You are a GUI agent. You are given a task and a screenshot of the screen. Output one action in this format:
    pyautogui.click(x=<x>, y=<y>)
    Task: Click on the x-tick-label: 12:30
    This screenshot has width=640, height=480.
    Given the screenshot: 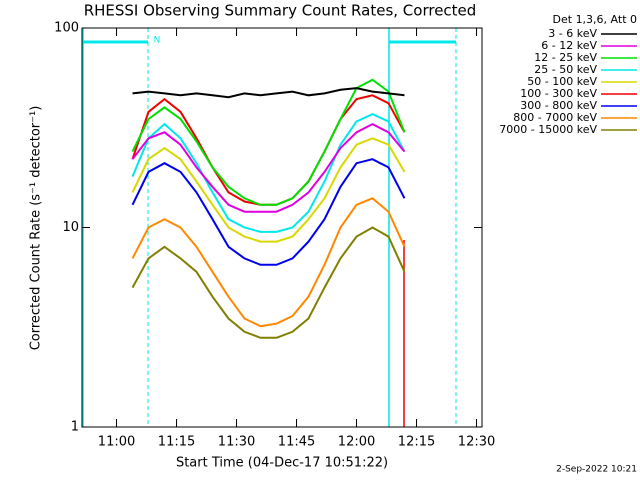 What is the action you would take?
    pyautogui.click(x=476, y=442)
    